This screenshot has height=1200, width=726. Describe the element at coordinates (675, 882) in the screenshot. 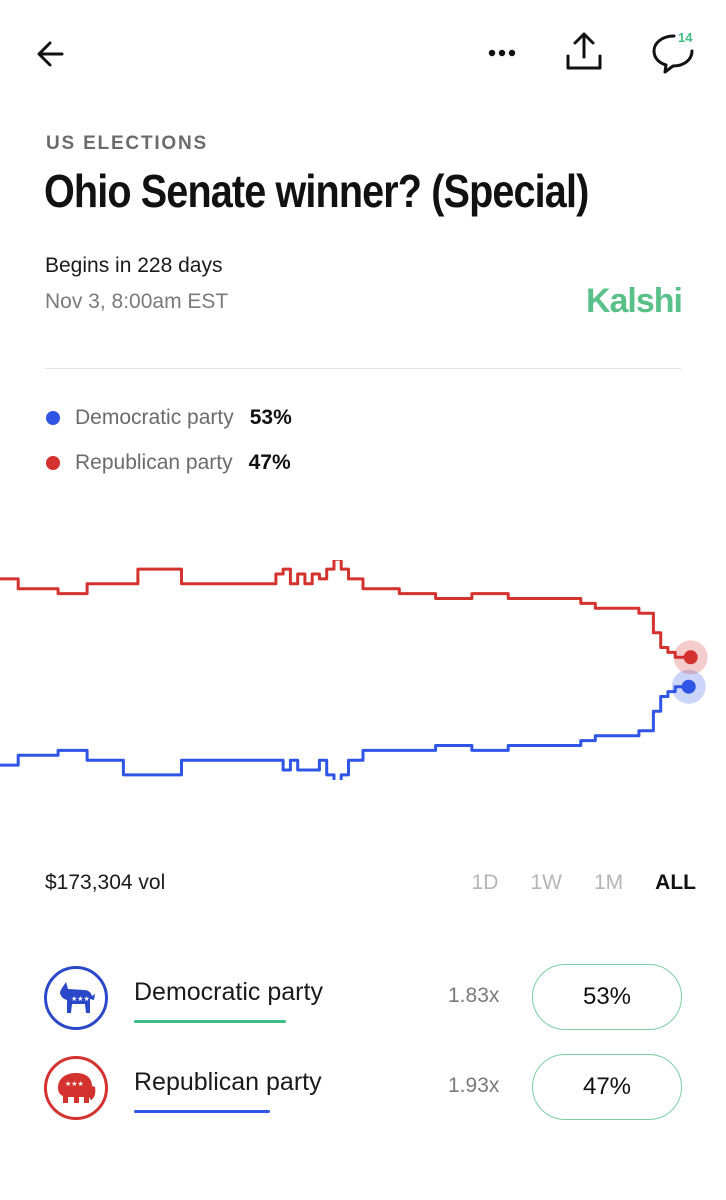

I see `range-all: ALL` at that location.